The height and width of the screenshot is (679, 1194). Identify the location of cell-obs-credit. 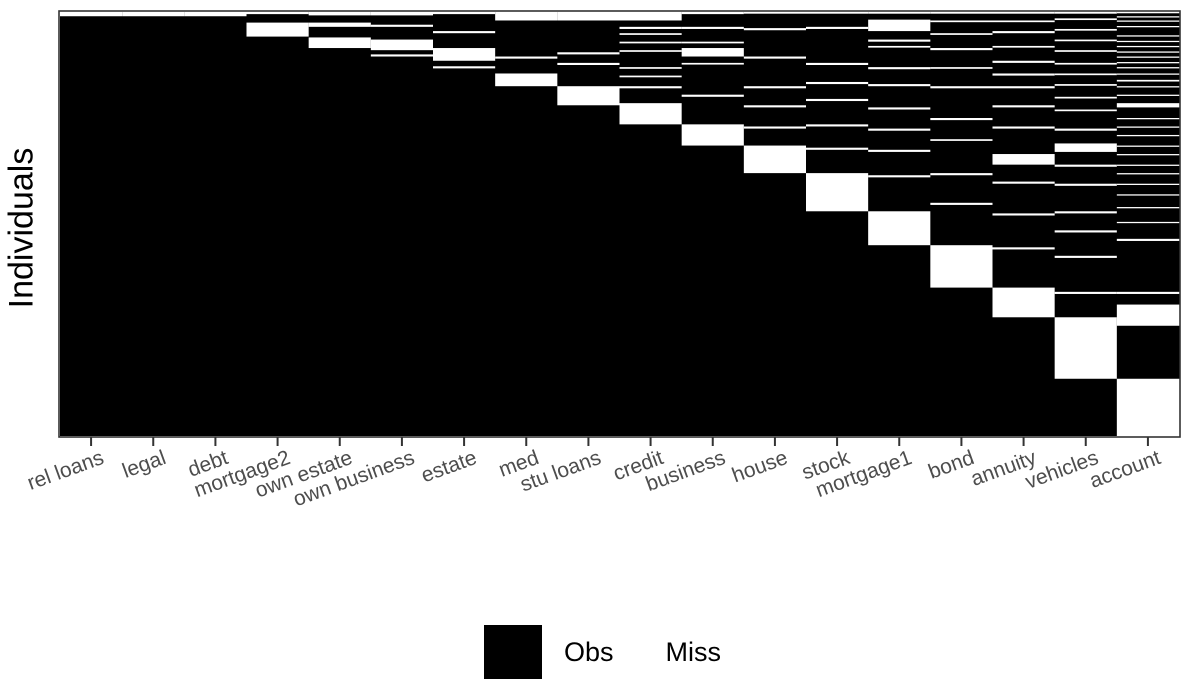
(651, 224).